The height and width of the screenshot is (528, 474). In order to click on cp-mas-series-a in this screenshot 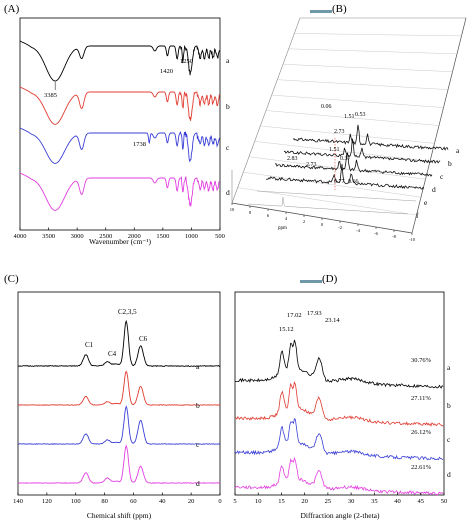, I will do `click(118, 343)`.